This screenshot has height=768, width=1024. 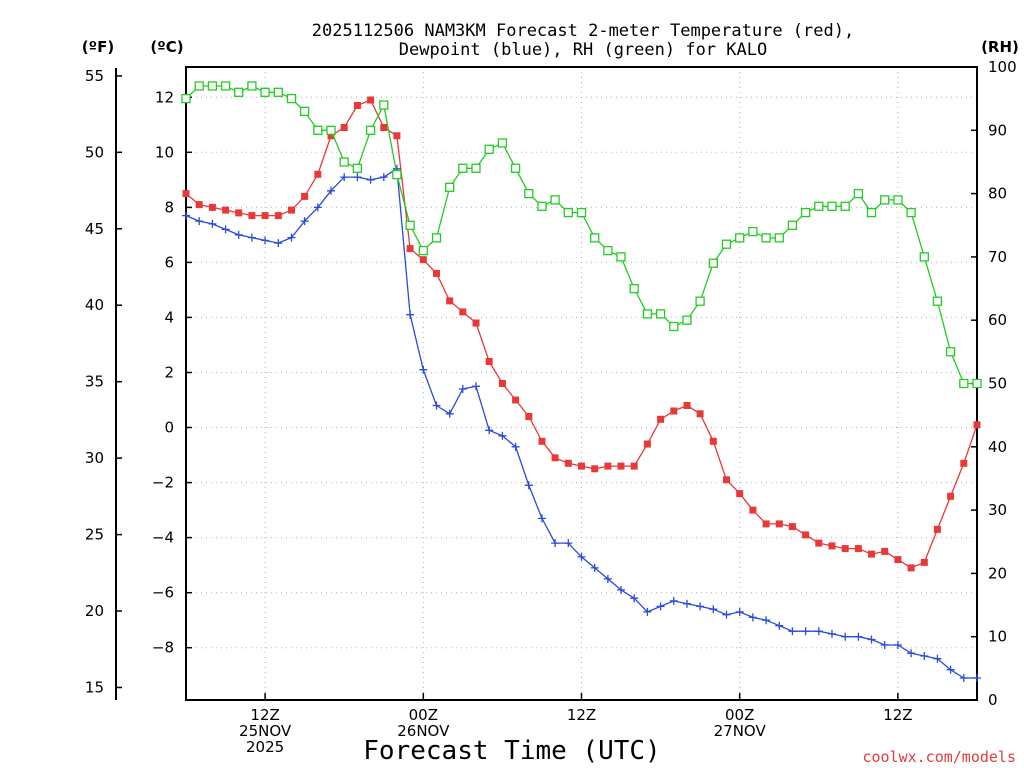 What do you see at coordinates (163, 593) in the screenshot?
I see `celsius-tick-label: −6` at bounding box center [163, 593].